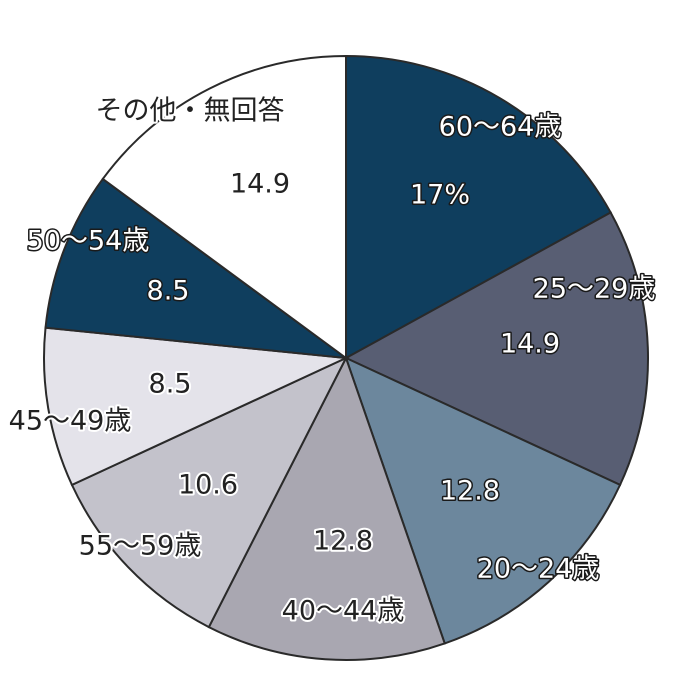 The height and width of the screenshot is (696, 696). I want to click on slice-category-label-8: その他・無回答, so click(190, 111).